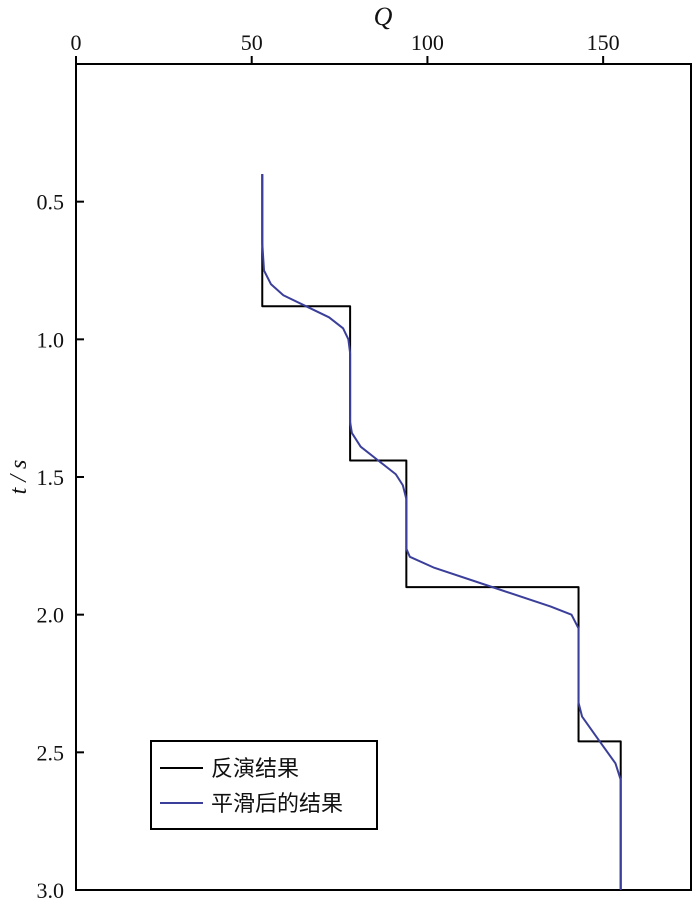  Describe the element at coordinates (60, 546) in the screenshot. I see `y-axis-ticks: 0.5 1.0 1.5 2.0 2.5 3.0` at that location.